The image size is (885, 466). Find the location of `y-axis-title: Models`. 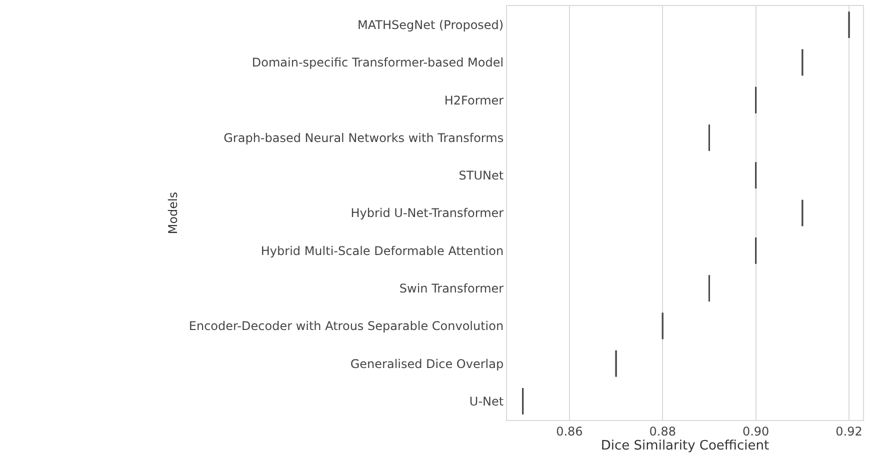

y-axis-title: Models is located at coordinates (173, 213).